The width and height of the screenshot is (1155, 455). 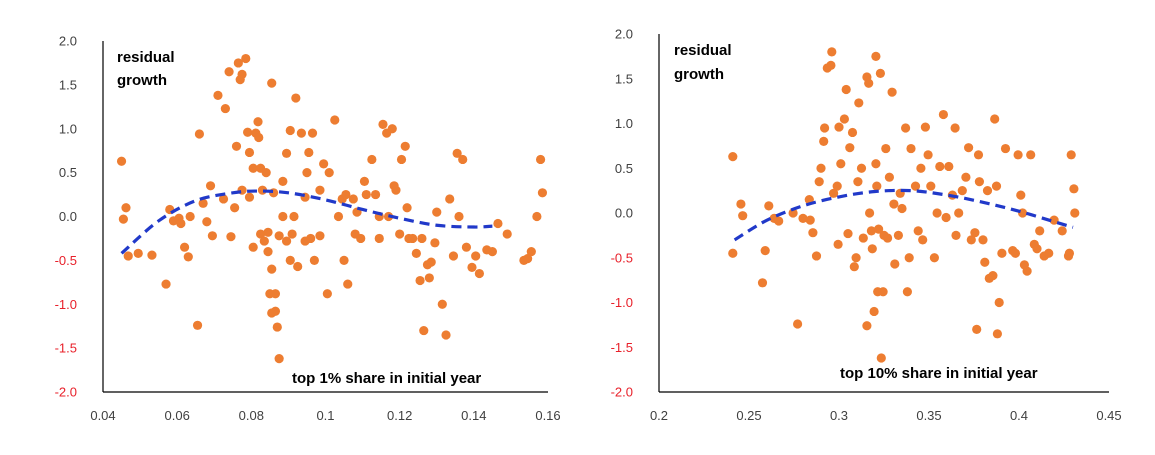 I want to click on y-axis-label-line1: residual, so click(x=703, y=50).